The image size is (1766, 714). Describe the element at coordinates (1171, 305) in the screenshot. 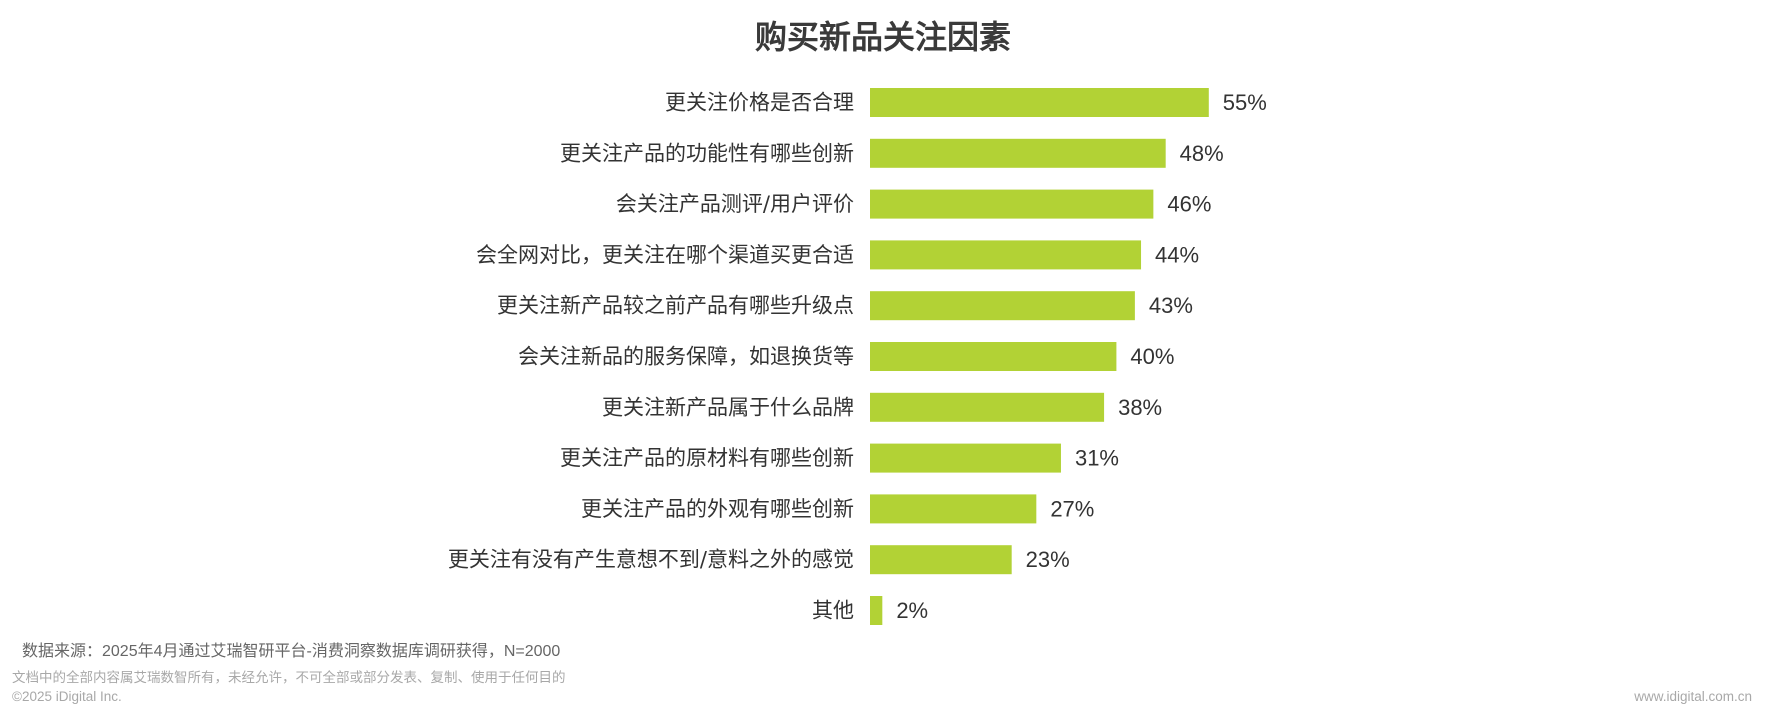

I see `value-label: 43%` at that location.